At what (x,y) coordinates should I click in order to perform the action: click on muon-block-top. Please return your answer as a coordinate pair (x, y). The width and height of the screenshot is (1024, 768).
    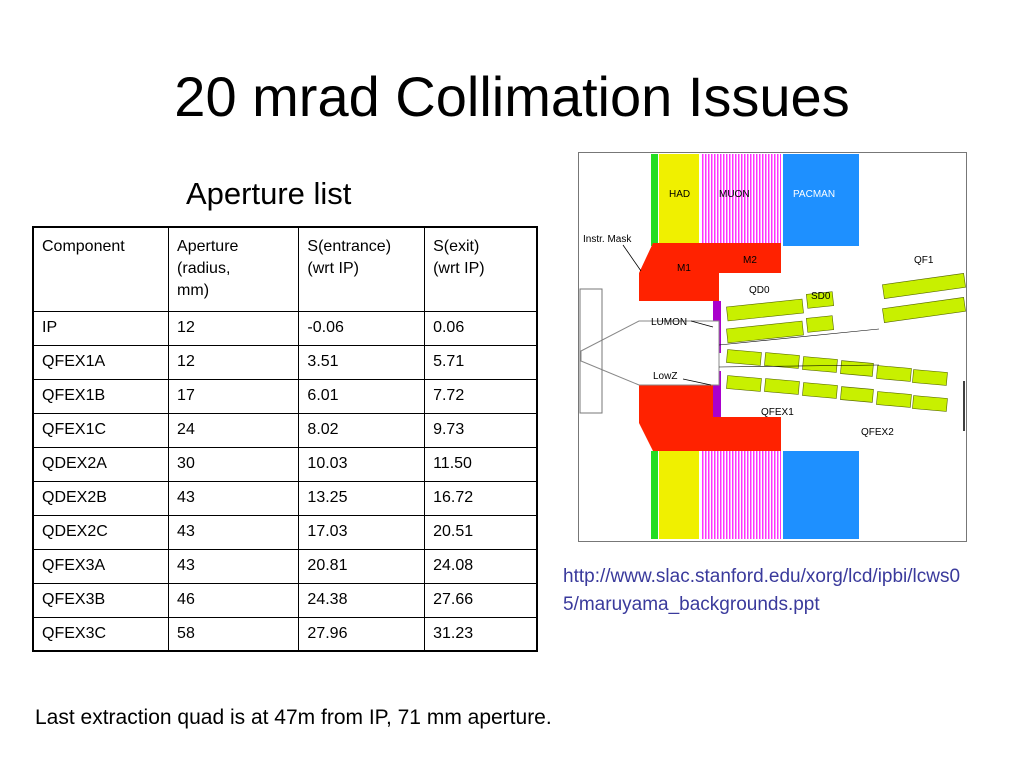
    Looking at the image, I should click on (741, 200).